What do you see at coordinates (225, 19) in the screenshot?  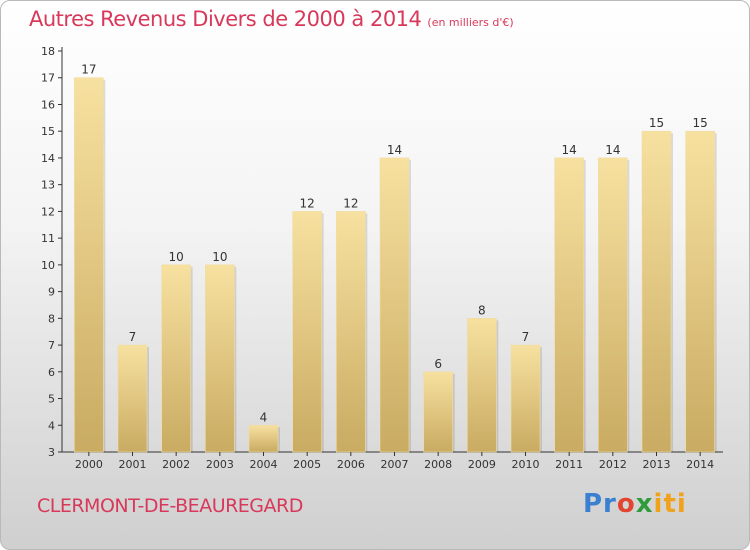 I see `chart-title-text: Autres Revenus Divers de 2000 à 2014` at bounding box center [225, 19].